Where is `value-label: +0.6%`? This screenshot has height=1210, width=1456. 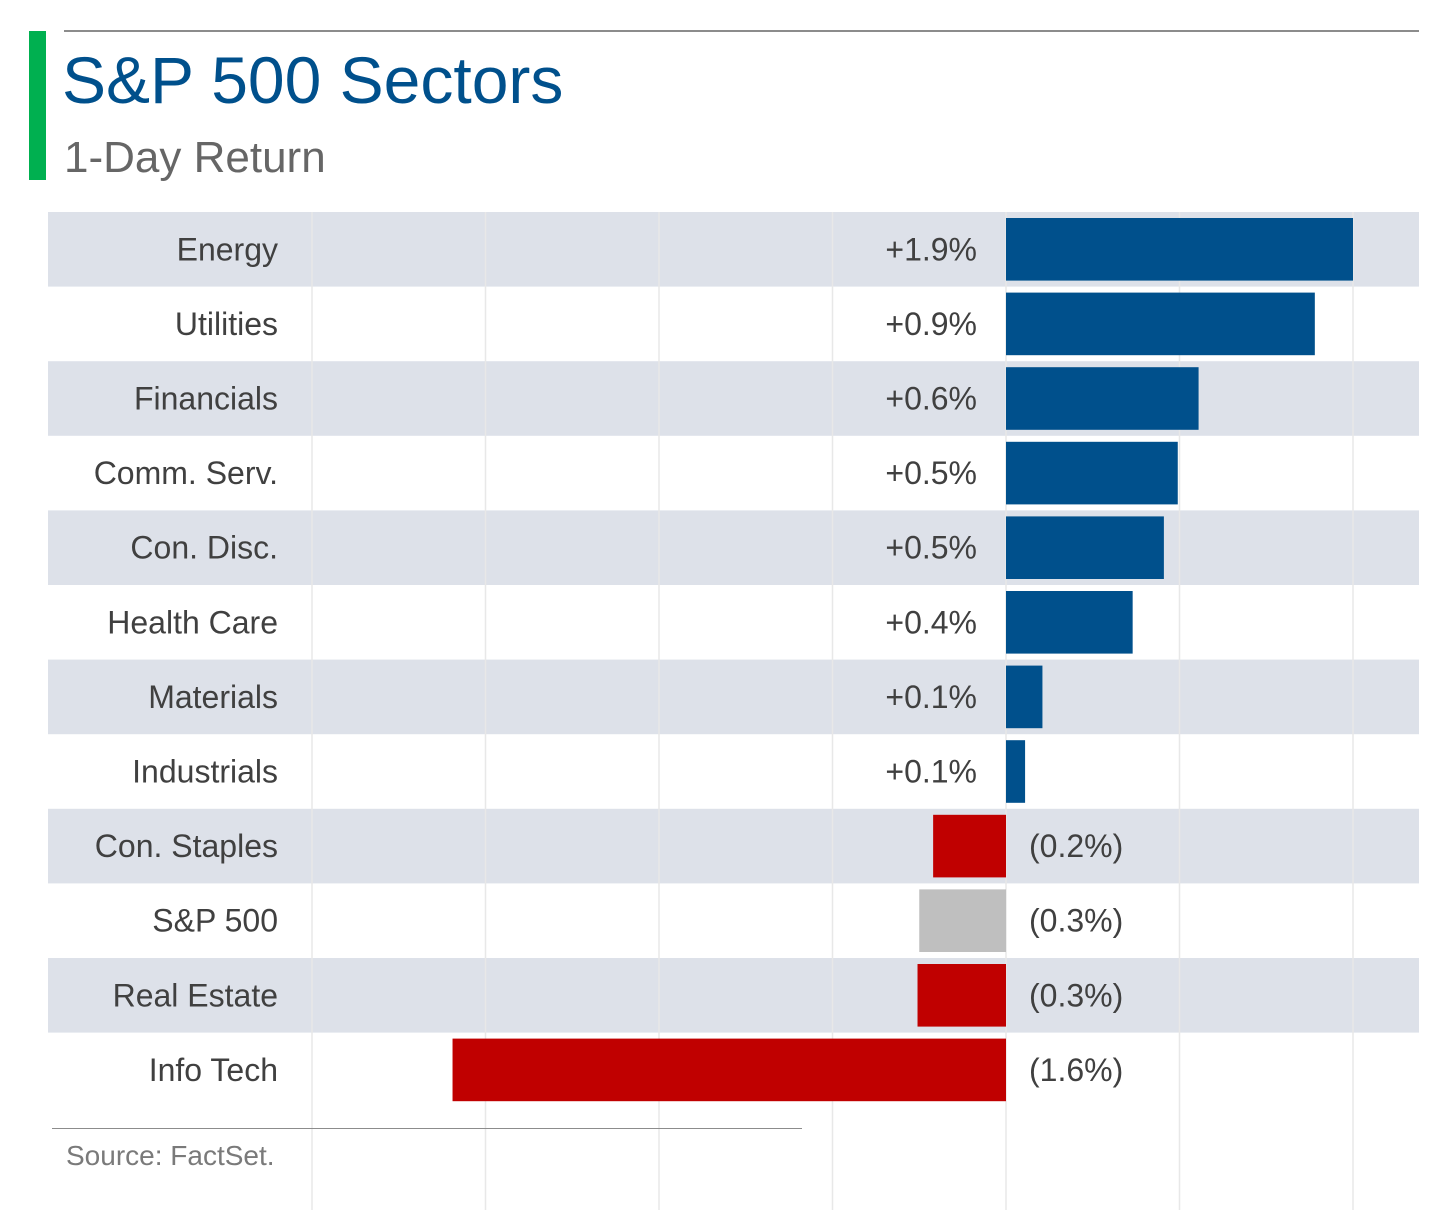 value-label: +0.6% is located at coordinates (931, 399).